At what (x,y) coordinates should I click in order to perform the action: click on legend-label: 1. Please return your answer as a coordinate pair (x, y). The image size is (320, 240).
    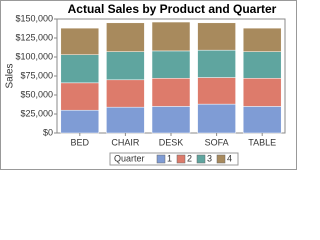
    Looking at the image, I should click on (169, 158).